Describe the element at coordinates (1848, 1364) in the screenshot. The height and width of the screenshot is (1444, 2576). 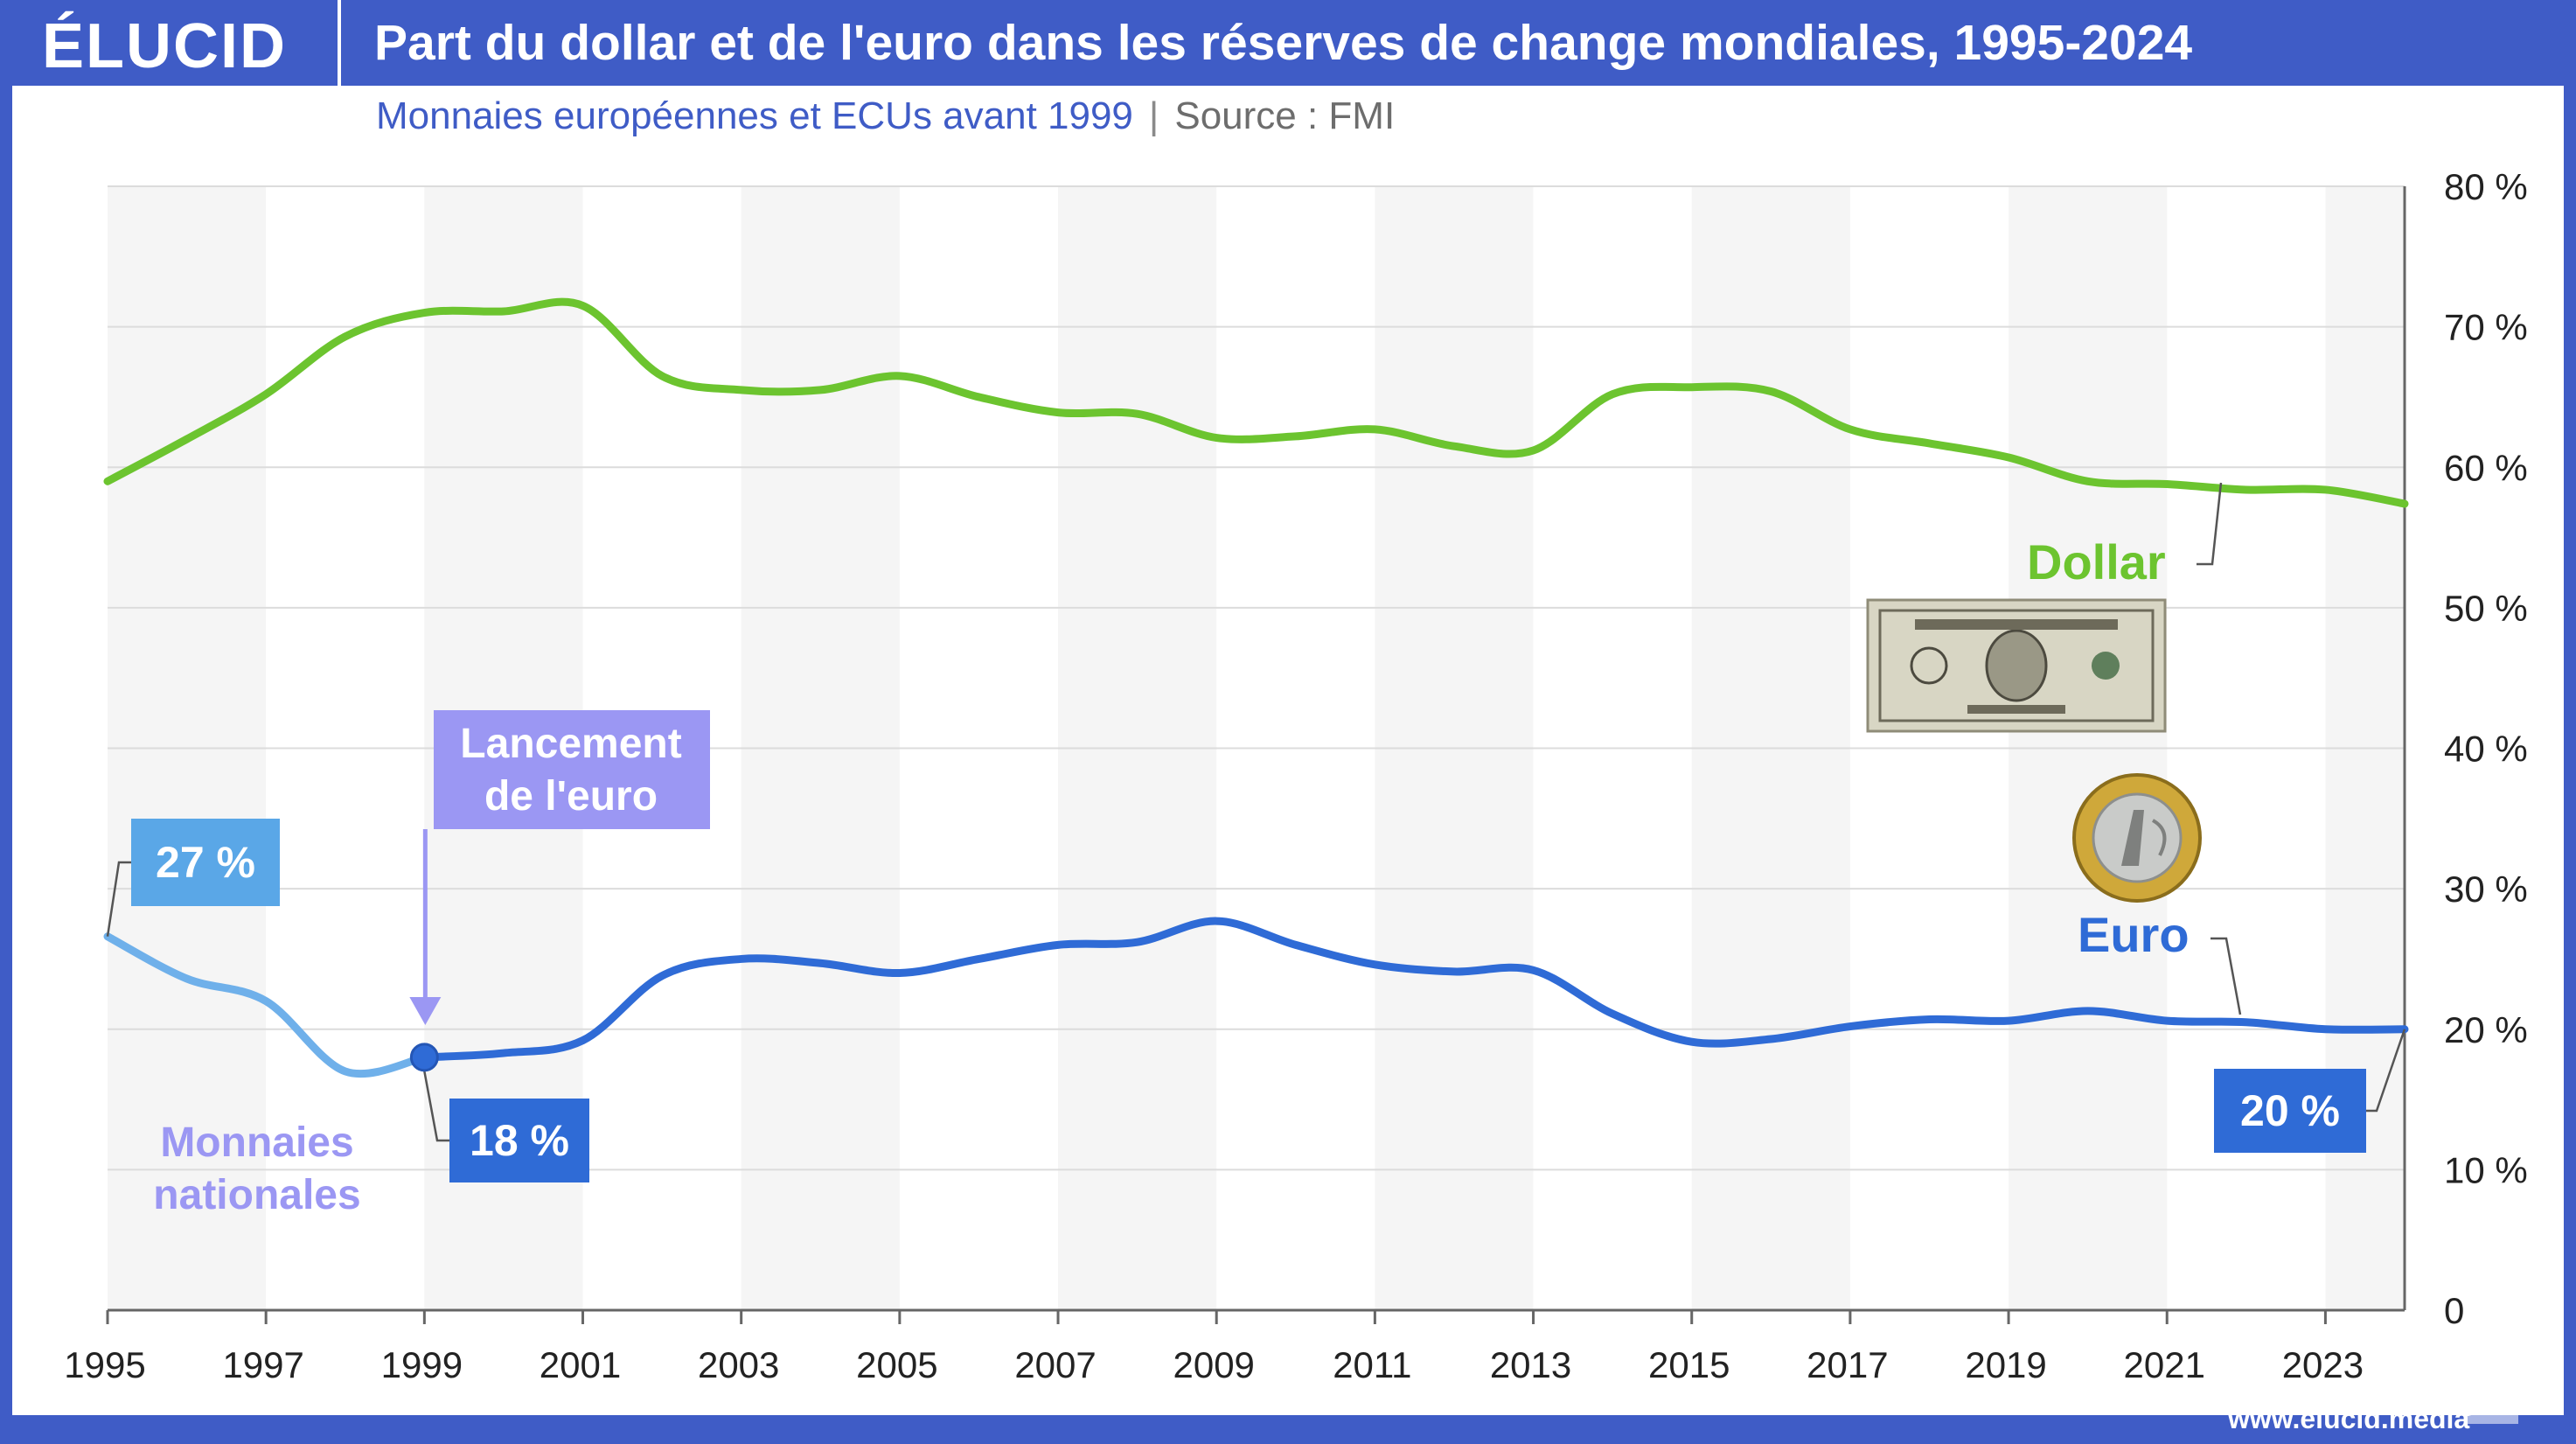
I see `x-tick-label: 2017` at that location.